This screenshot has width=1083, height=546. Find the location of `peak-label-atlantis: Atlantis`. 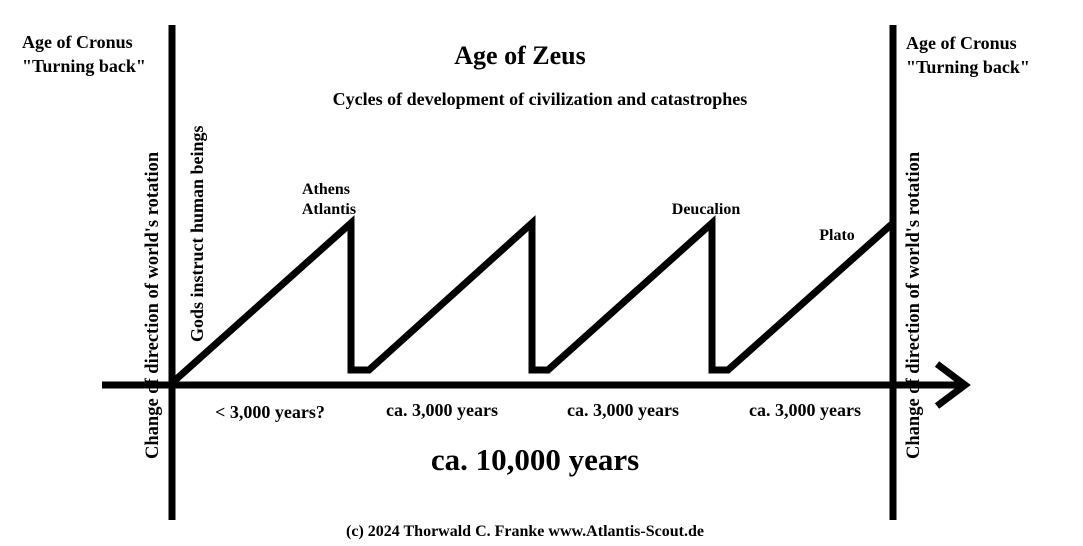

peak-label-atlantis: Atlantis is located at coordinates (329, 209).